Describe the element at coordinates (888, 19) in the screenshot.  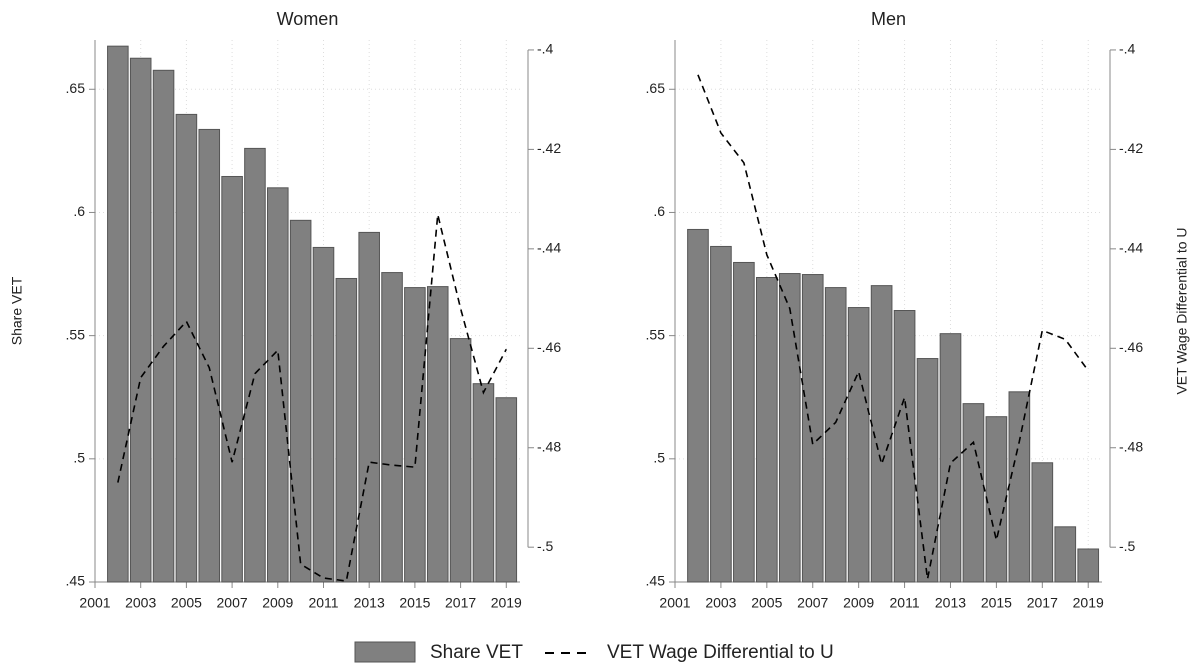
I see `chart-title: Men` at that location.